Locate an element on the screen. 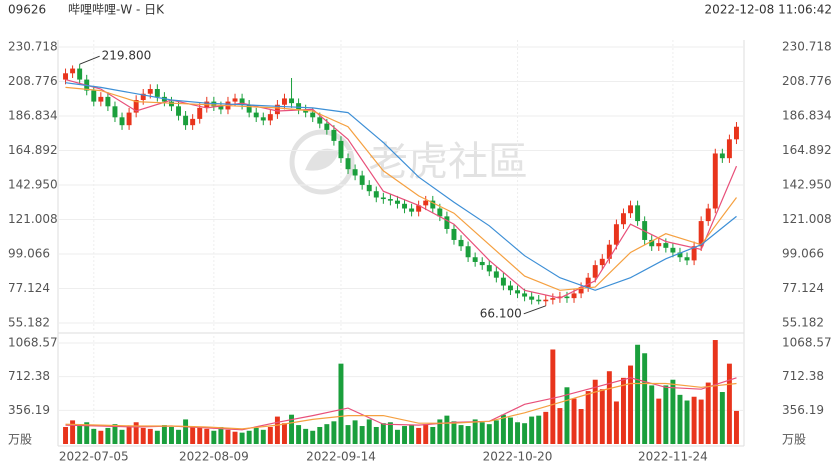  y-tick-label: 77.124 is located at coordinates (803, 288).